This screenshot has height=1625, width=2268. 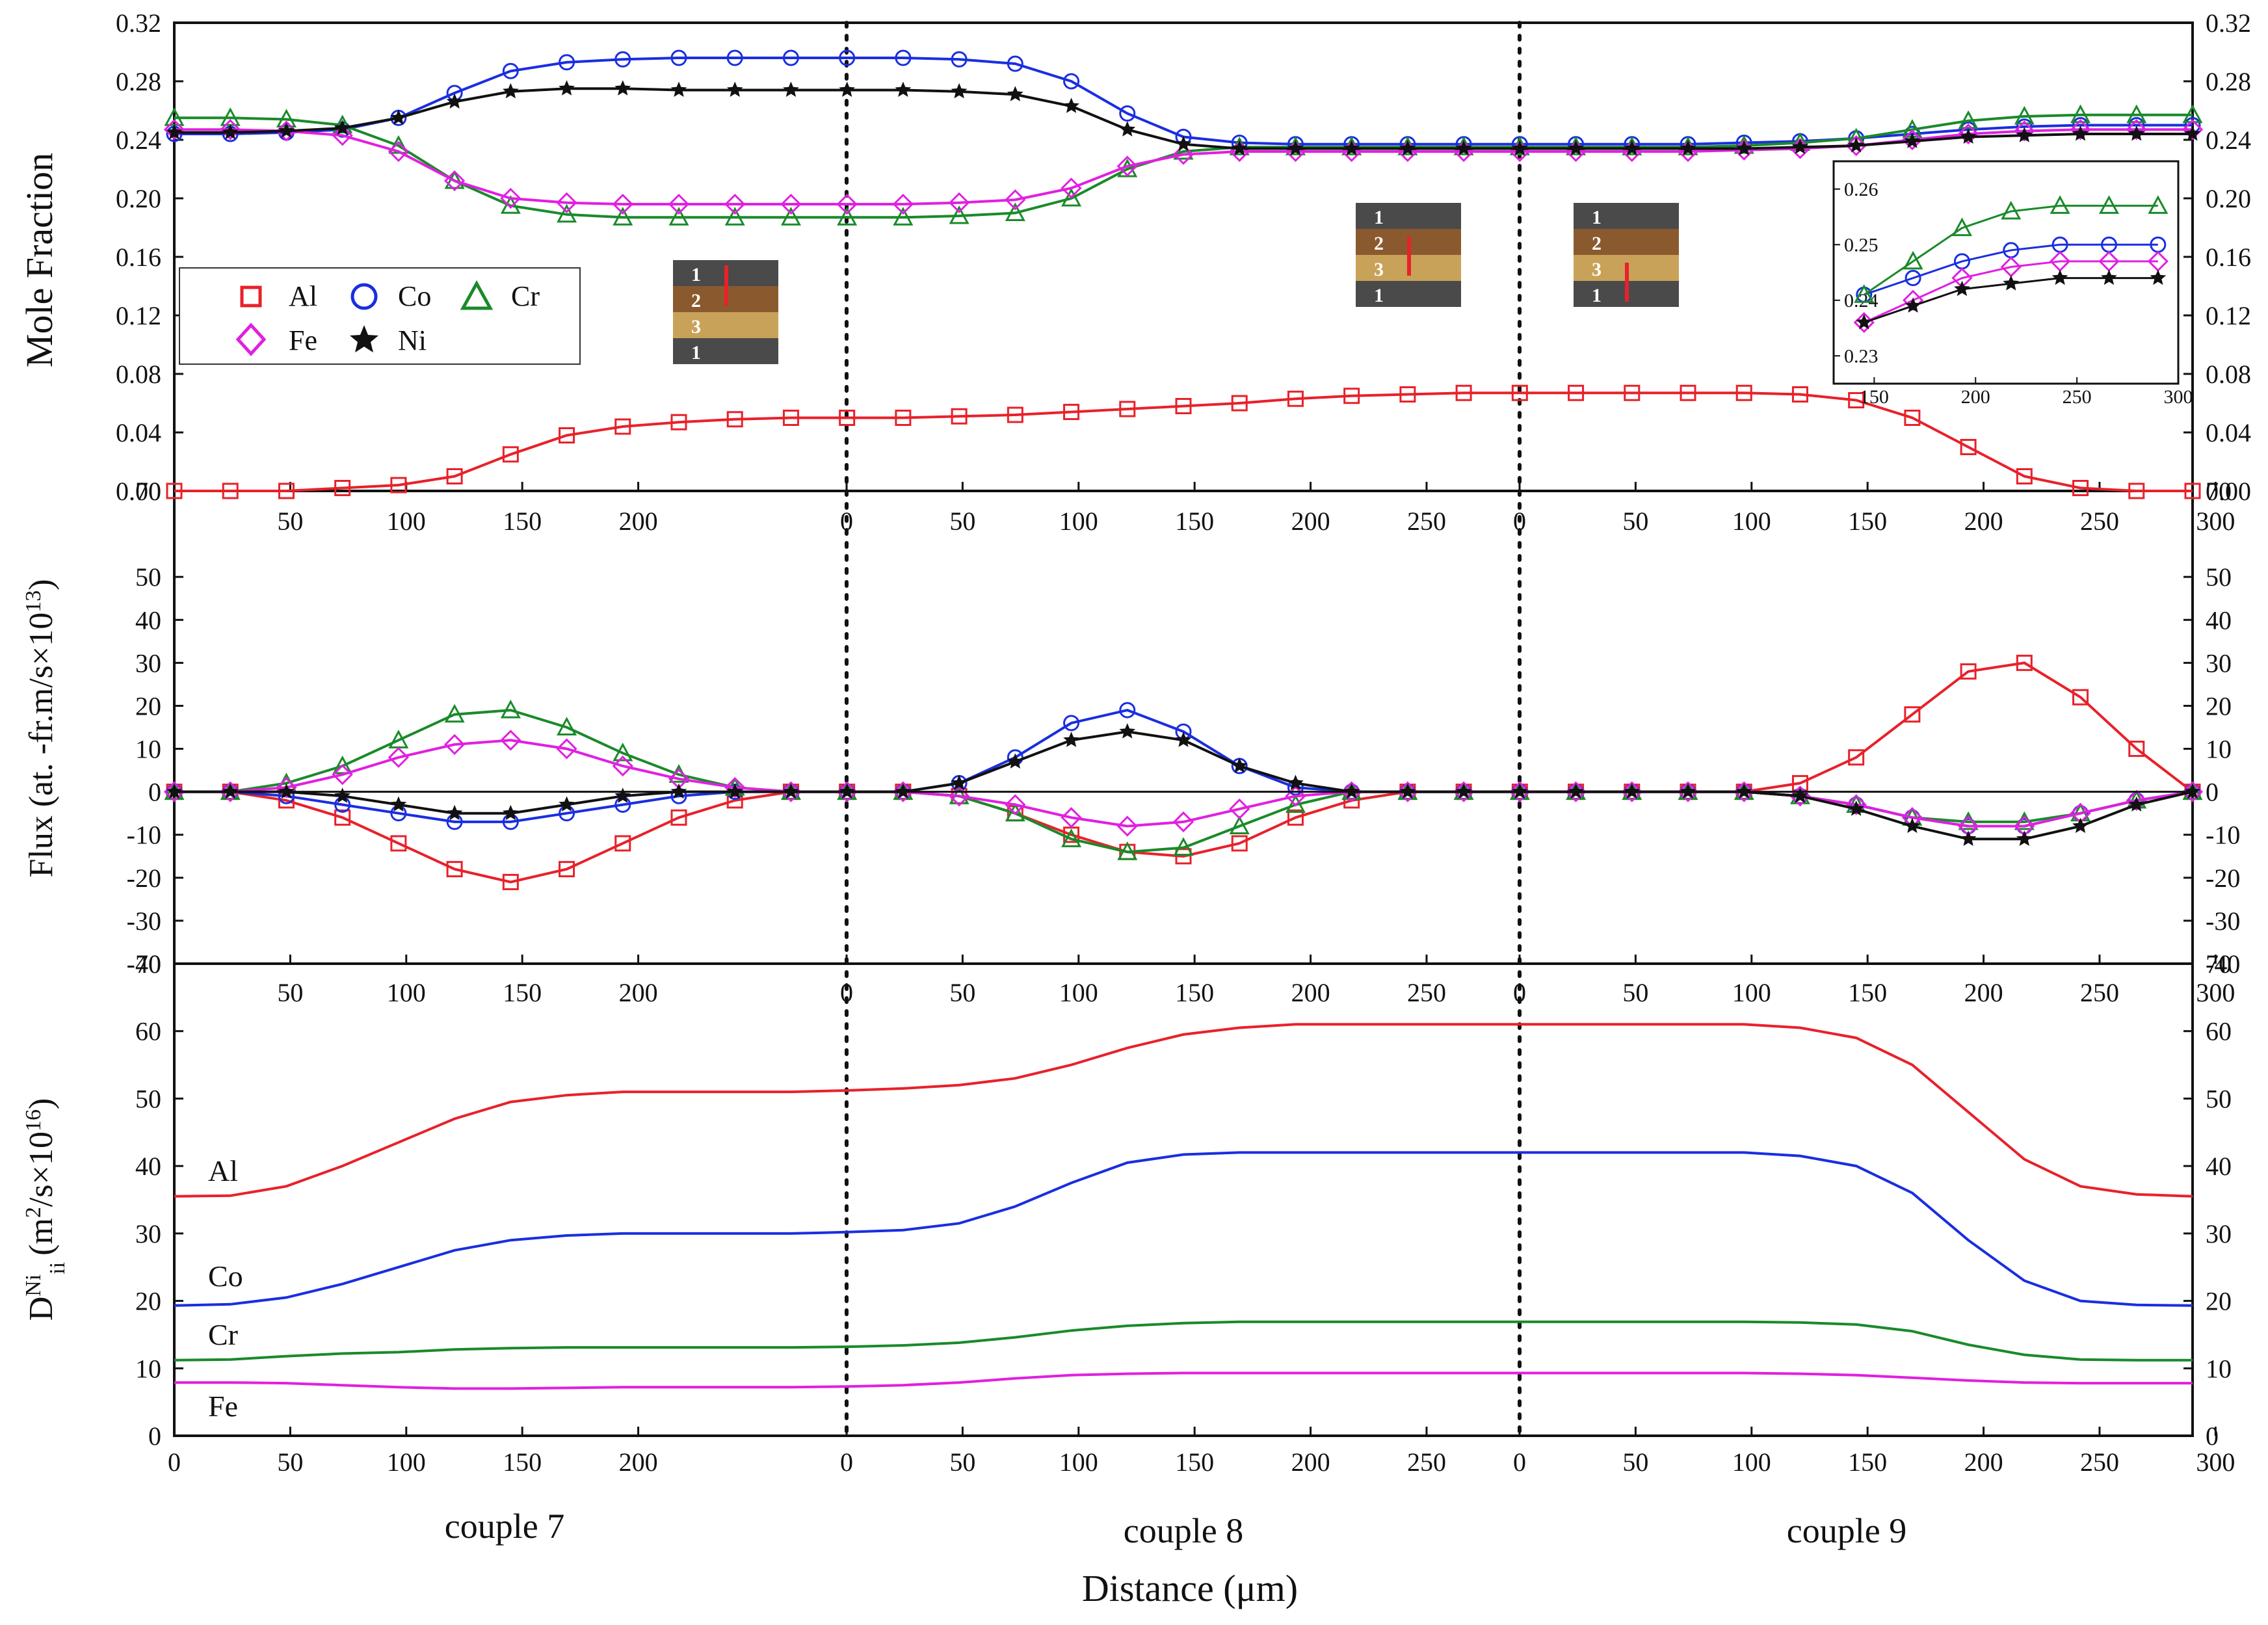 What do you see at coordinates (144, 964) in the screenshot?
I see `flux-ytick-label-left: -40` at bounding box center [144, 964].